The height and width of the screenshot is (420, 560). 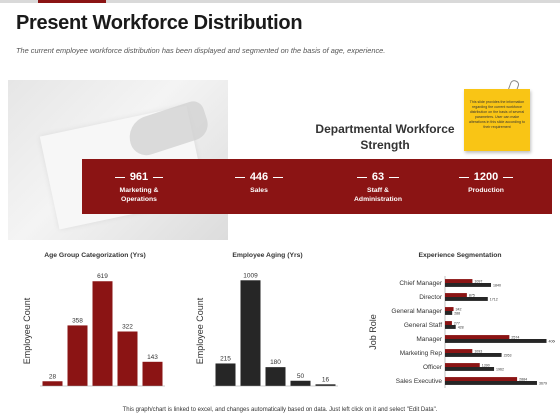 What do you see at coordinates (423, 325) in the screenshot?
I see `category-label: General Staff` at bounding box center [423, 325].